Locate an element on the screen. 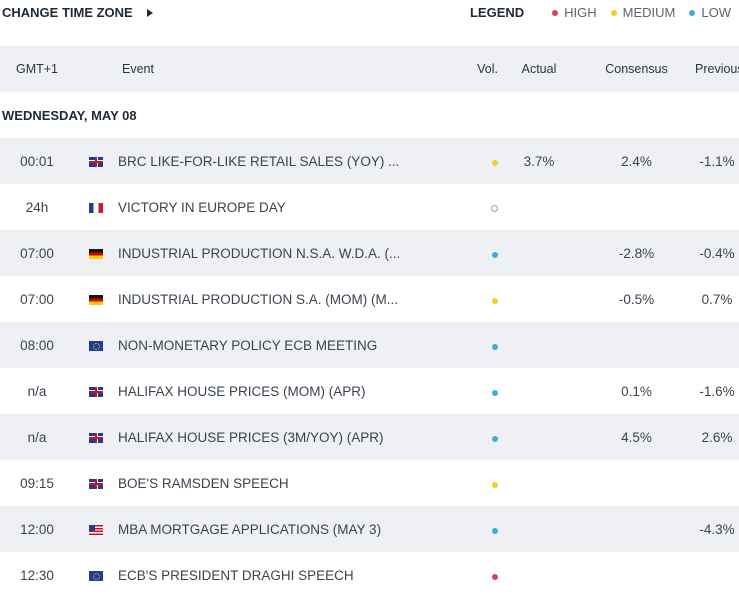  event-name-link: HALIFAX HOUSE PRICES (3M/YOY) (APR) is located at coordinates (251, 437).